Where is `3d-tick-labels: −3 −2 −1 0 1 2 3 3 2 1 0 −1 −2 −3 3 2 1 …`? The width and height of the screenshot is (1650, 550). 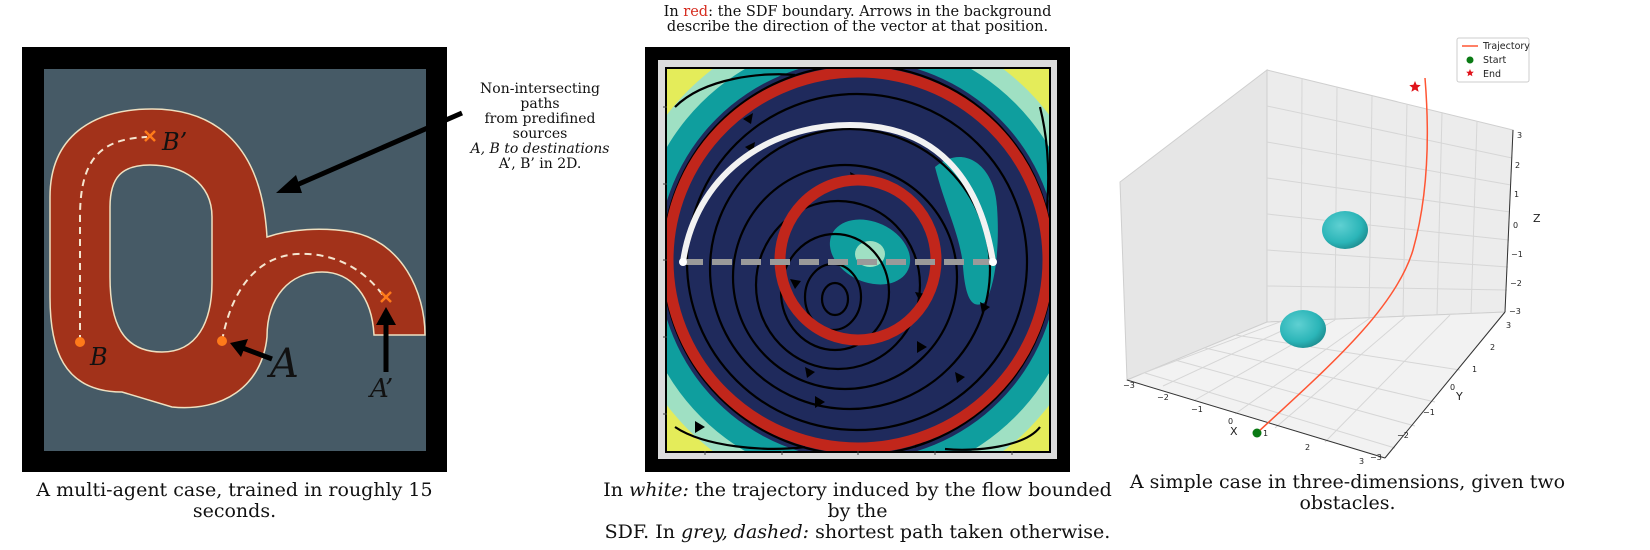
3d-tick-labels: −3 −2 −1 0 1 2 3 3 2 1 0 −1 −2 −3 3 2 1 … is located at coordinates (1323, 298).